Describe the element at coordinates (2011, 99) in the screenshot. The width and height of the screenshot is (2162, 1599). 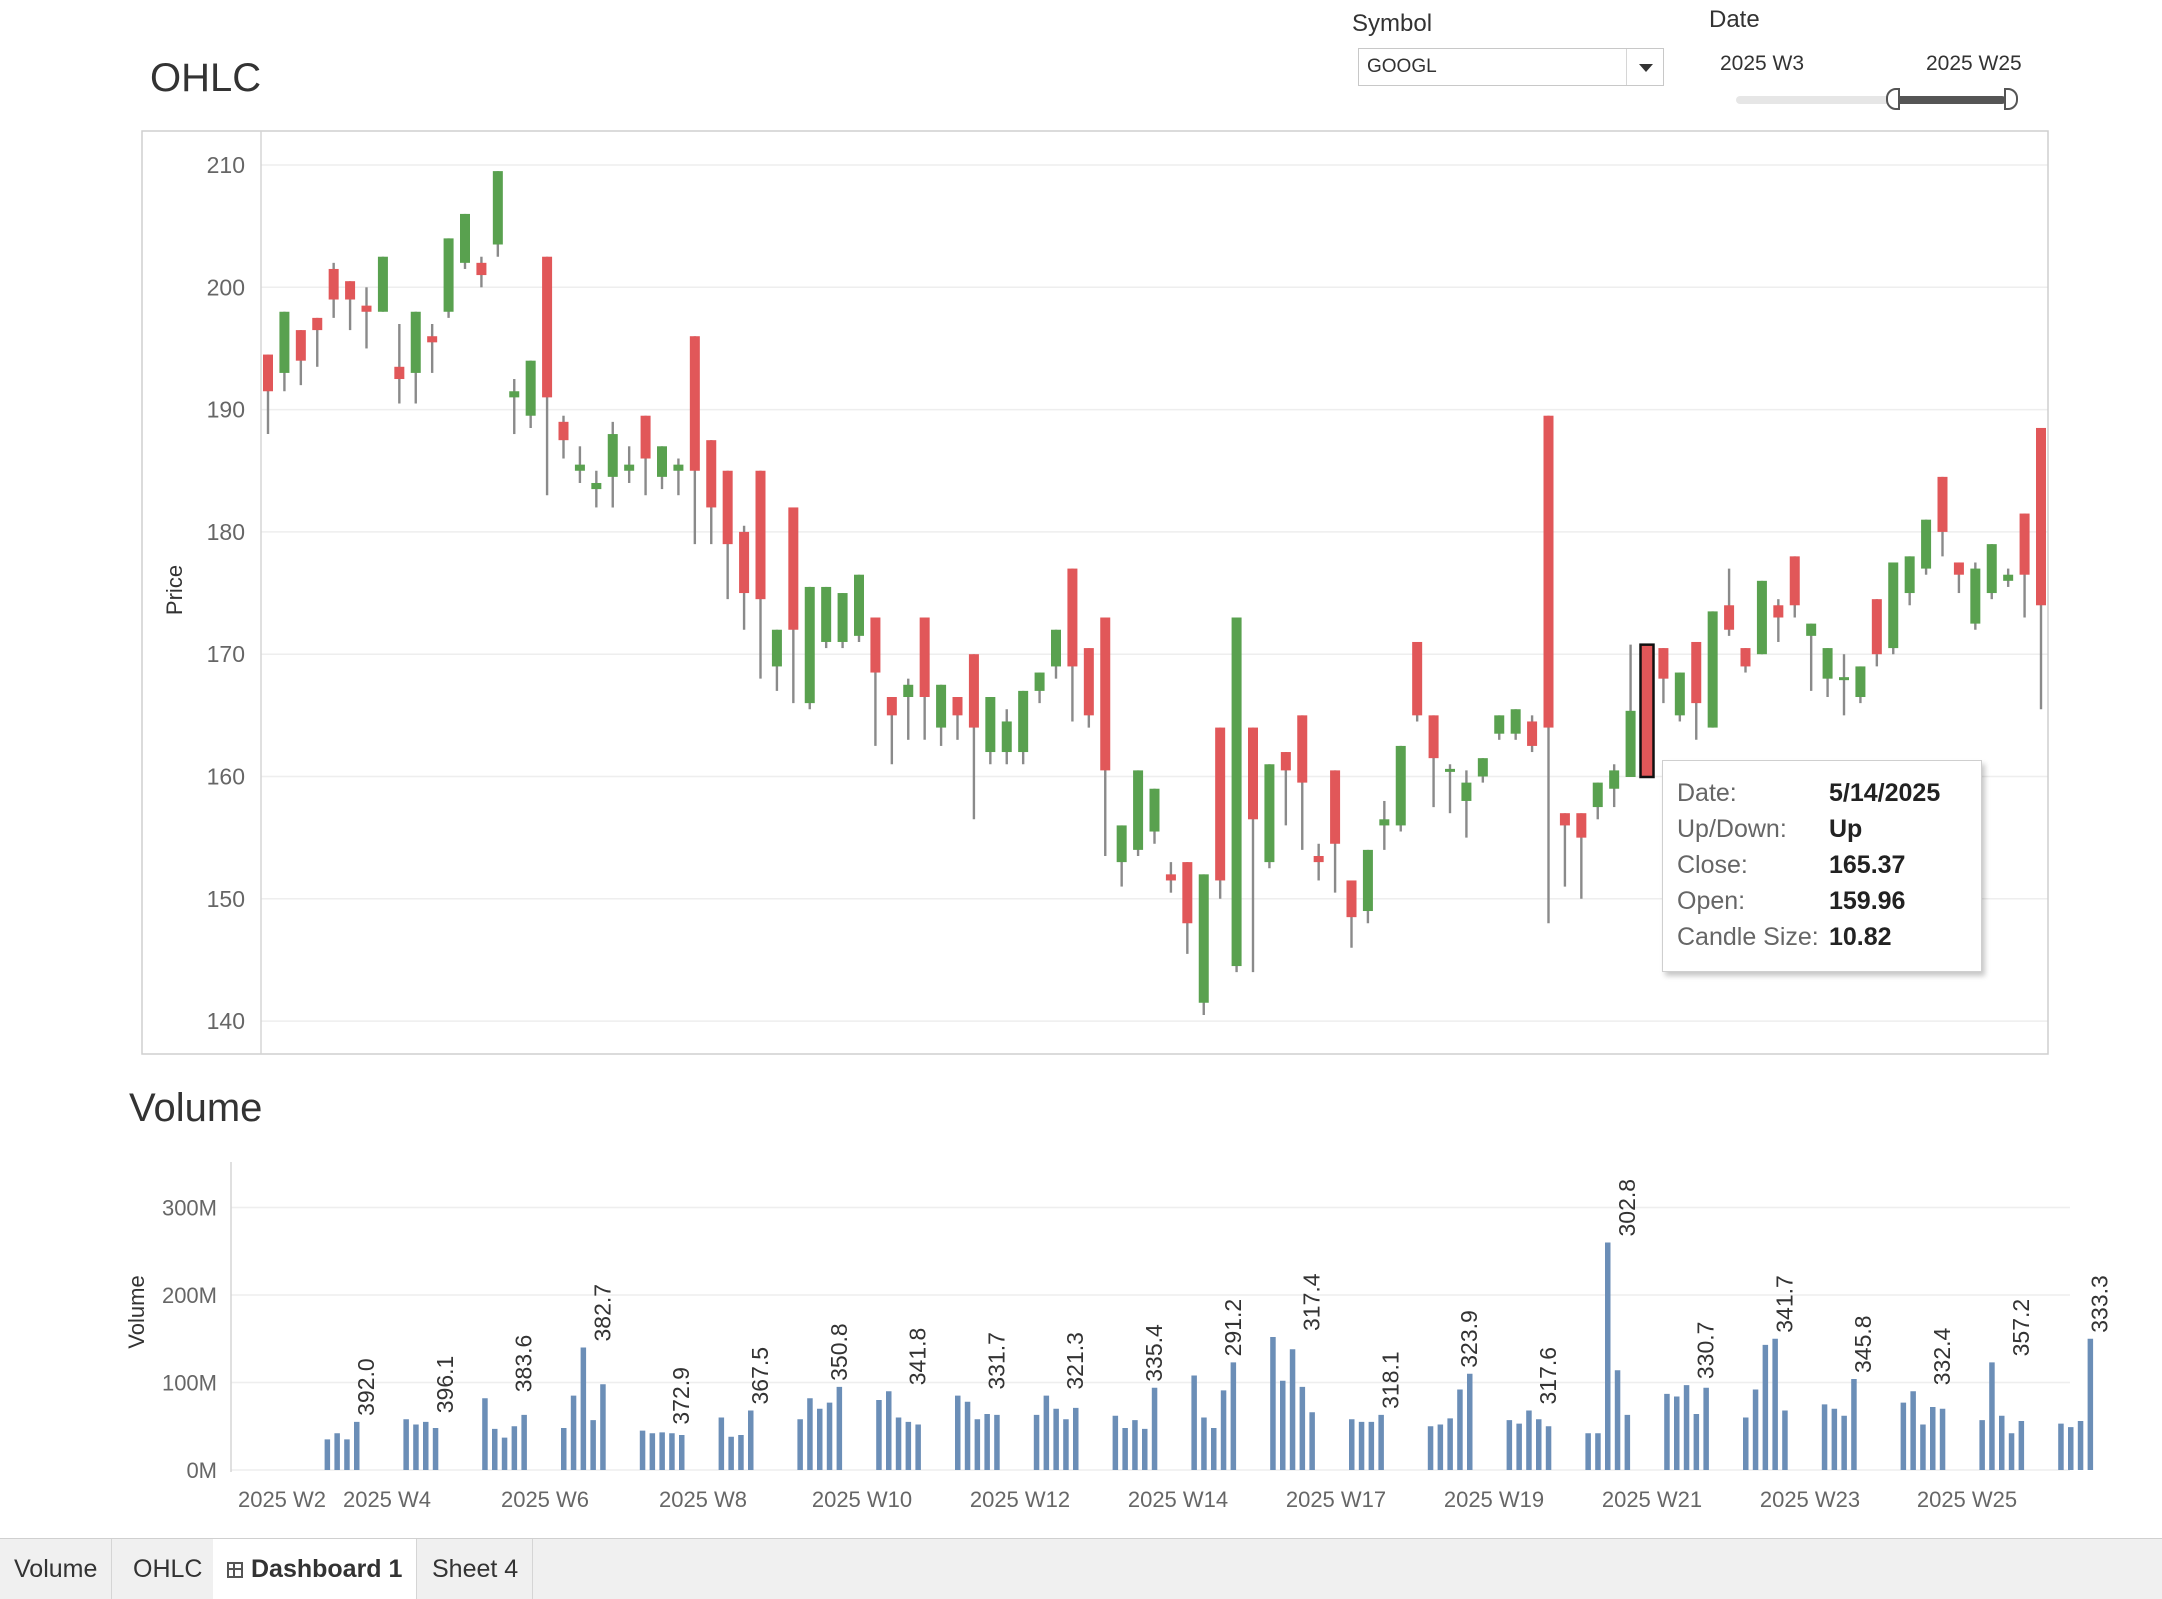
I see `date-slider-end-handle` at that location.